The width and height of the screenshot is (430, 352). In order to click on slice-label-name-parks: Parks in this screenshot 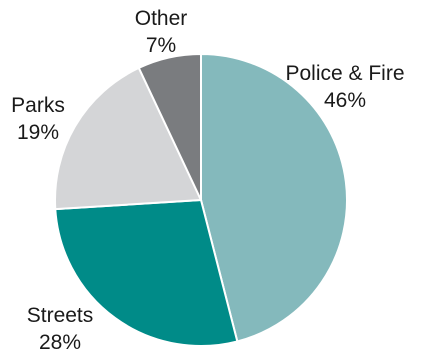, I will do `click(38, 105)`.